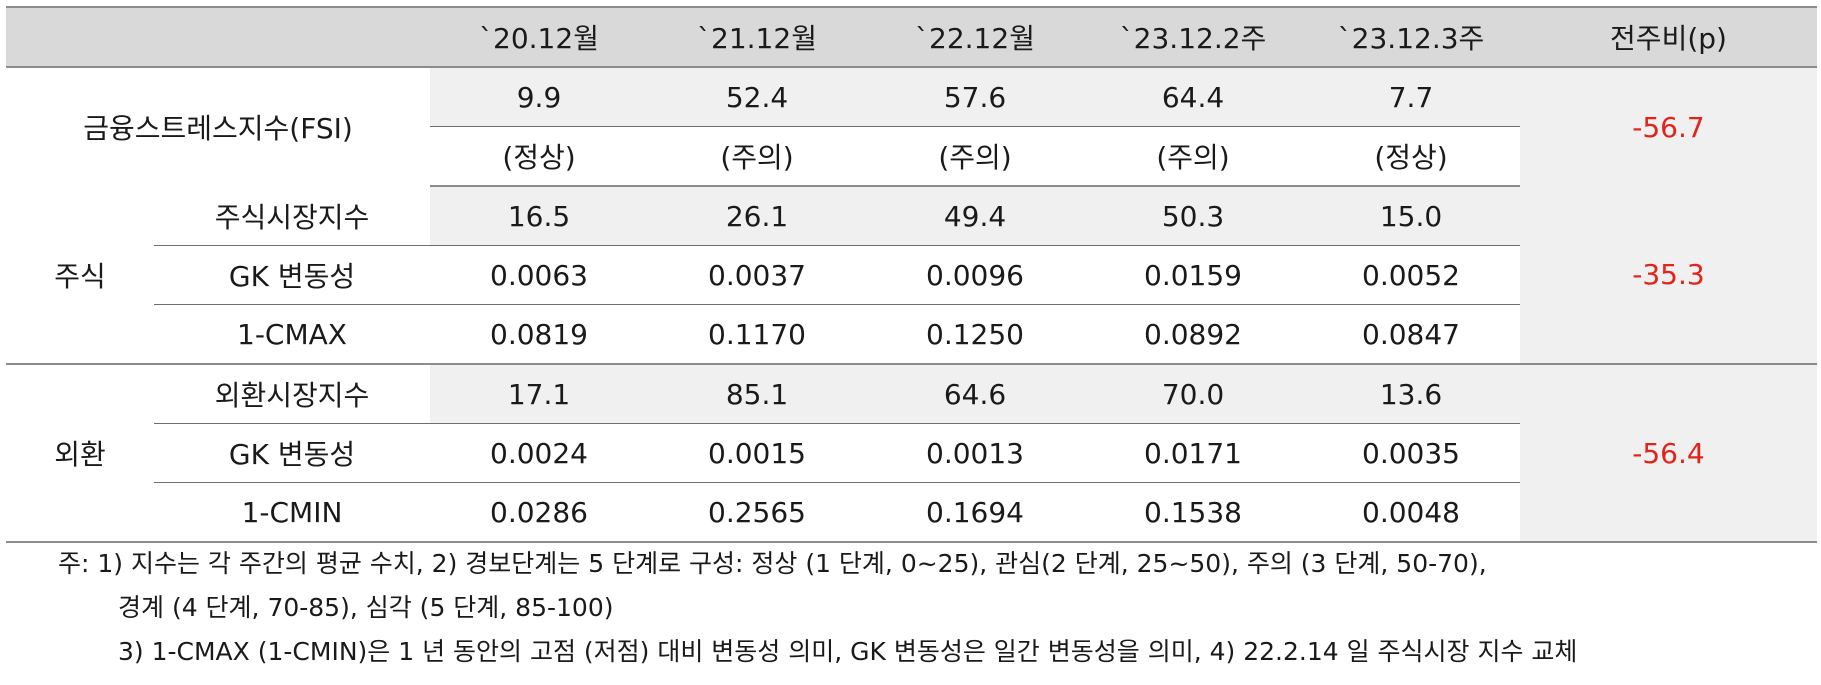  Describe the element at coordinates (975, 394) in the screenshot. I see `fx-value: 64.6` at that location.